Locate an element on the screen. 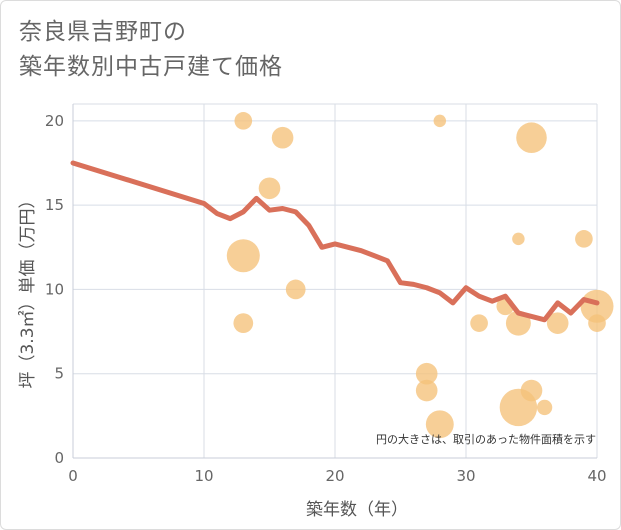 Image resolution: width=621 pixels, height=530 pixels. y-axis-title: 坪（3.3㎡）単価（万円） is located at coordinates (28, 289).